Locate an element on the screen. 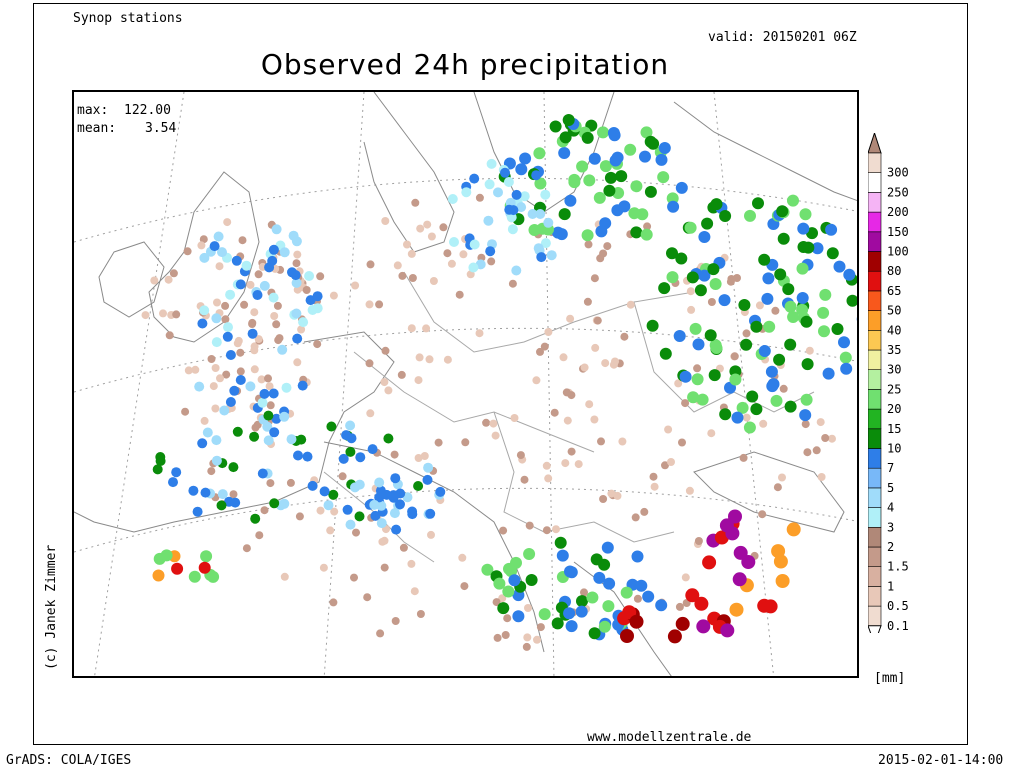 The width and height of the screenshot is (1024, 768). page-title: Observed 24h precipitation is located at coordinates (465, 64).